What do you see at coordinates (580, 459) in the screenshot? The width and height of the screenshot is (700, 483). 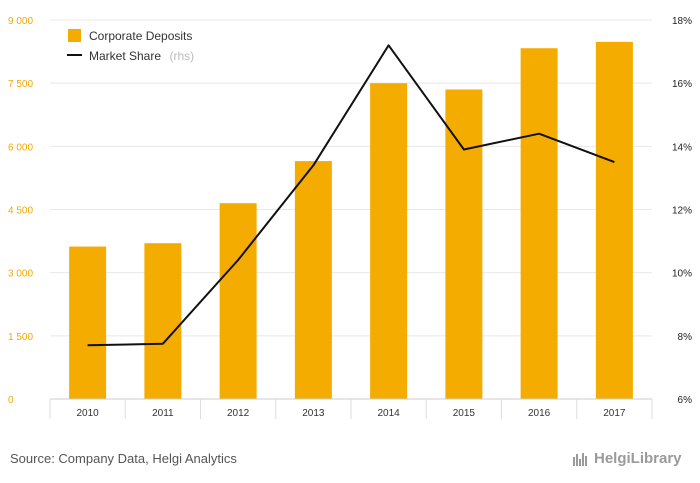 I see `helgi-library-logo-icon` at bounding box center [580, 459].